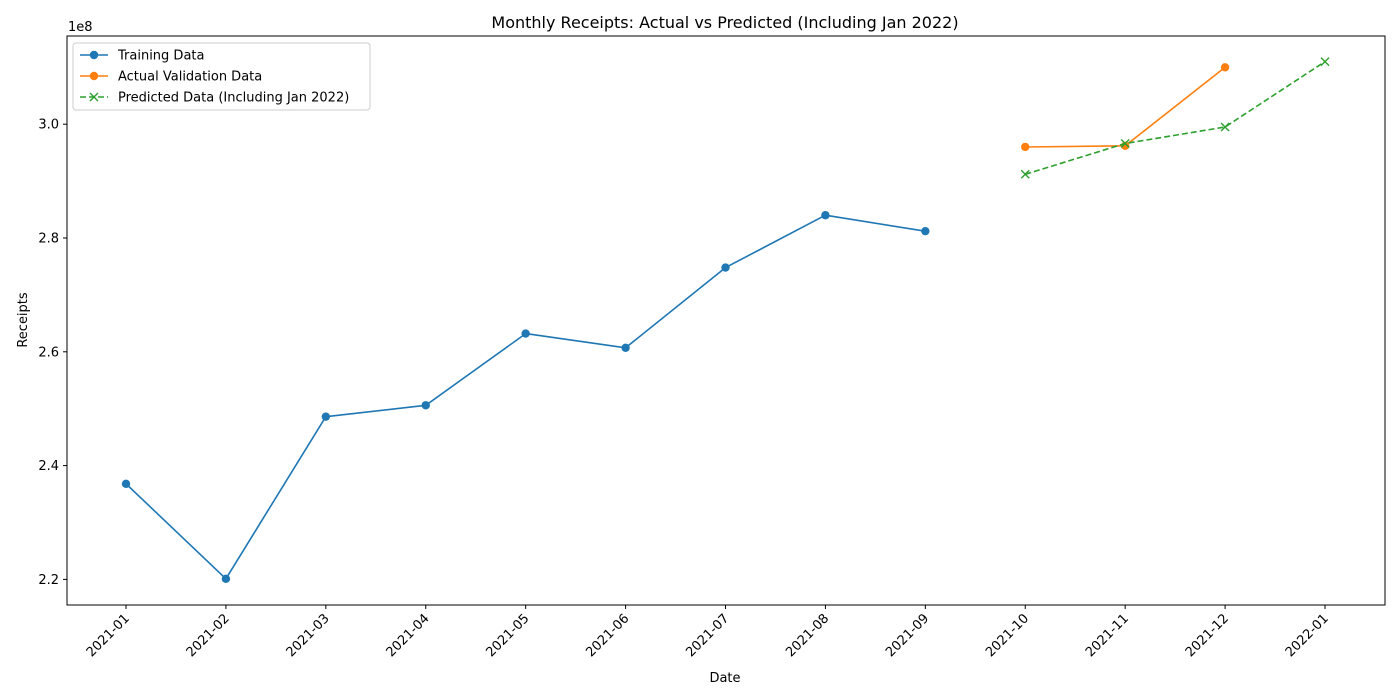  I want to click on legend-x-marker, so click(94, 97).